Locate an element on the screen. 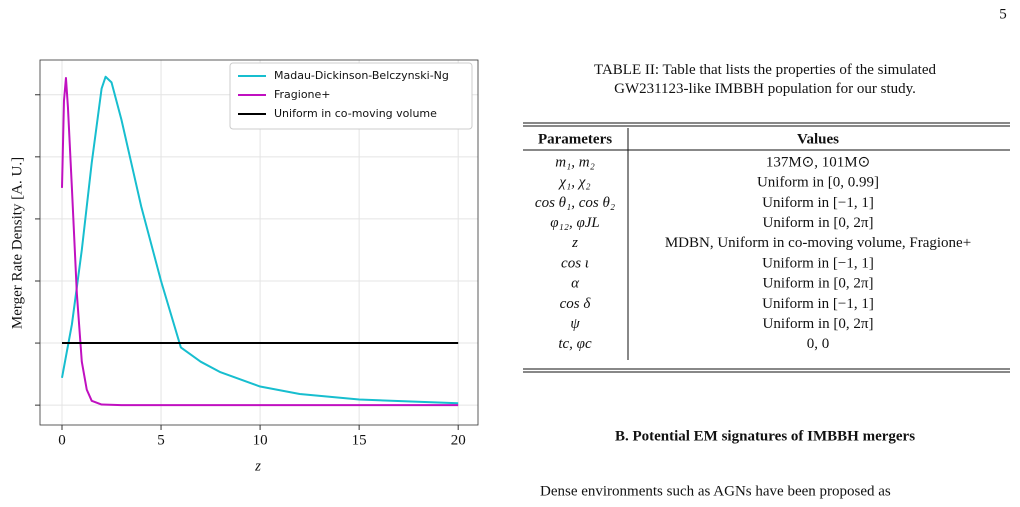  table-cell: α is located at coordinates (575, 284).